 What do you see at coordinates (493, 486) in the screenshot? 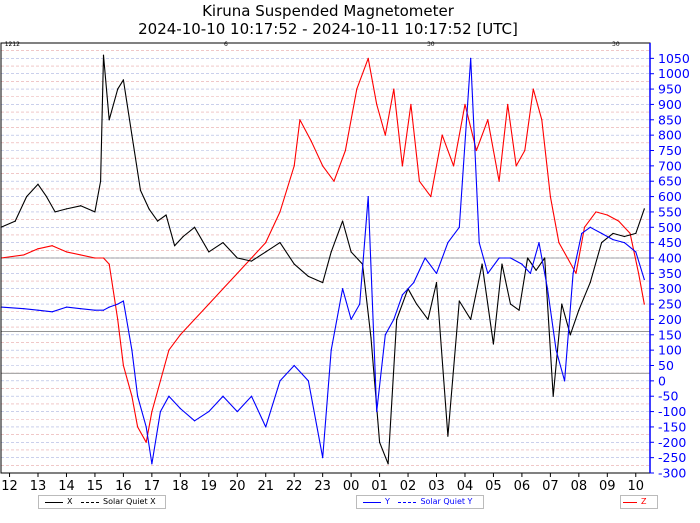
I see `x-tick-label: 05` at bounding box center [493, 486].